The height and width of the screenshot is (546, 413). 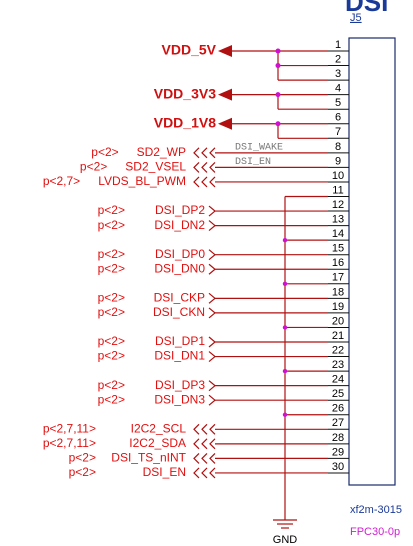 What do you see at coordinates (180, 385) in the screenshot?
I see `net-label: DSI_DP3` at bounding box center [180, 385].